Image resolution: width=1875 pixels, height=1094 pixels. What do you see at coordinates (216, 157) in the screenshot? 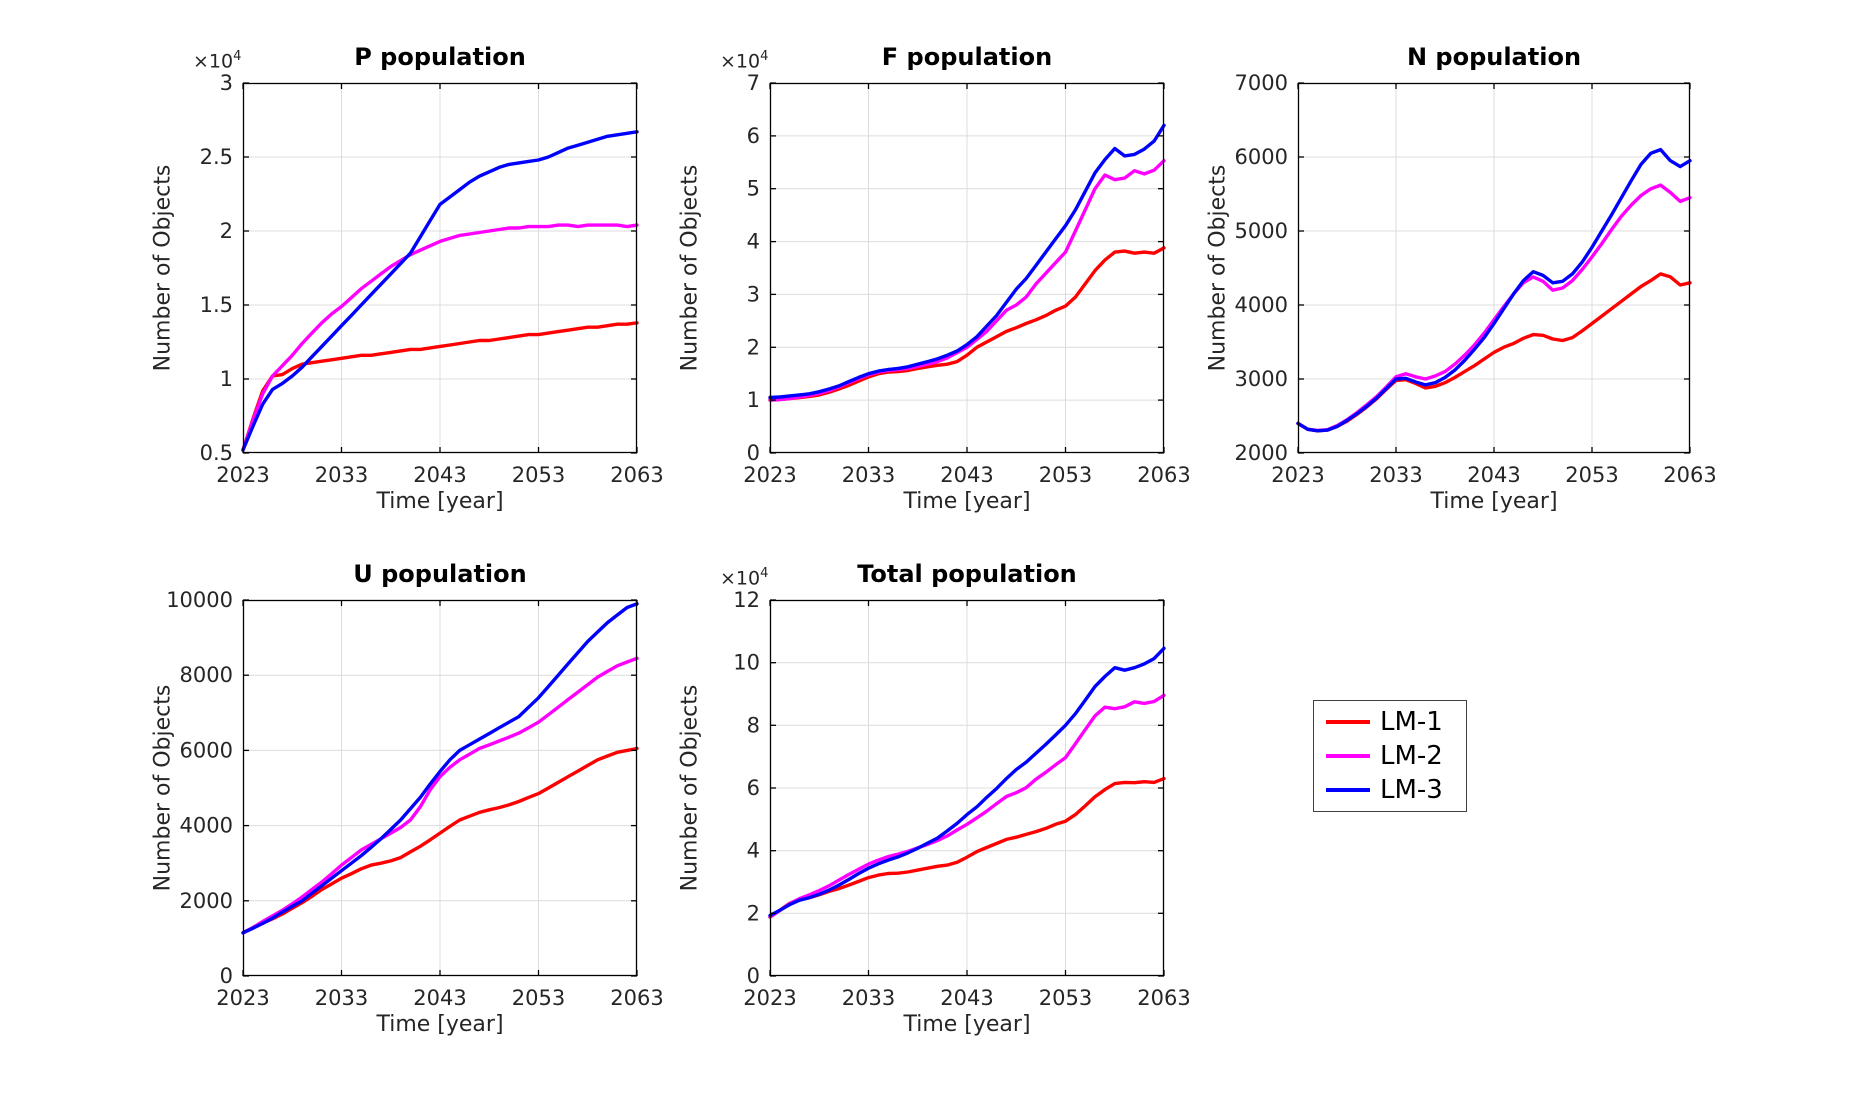
I see `svg-text: 2.5` at bounding box center [216, 157].